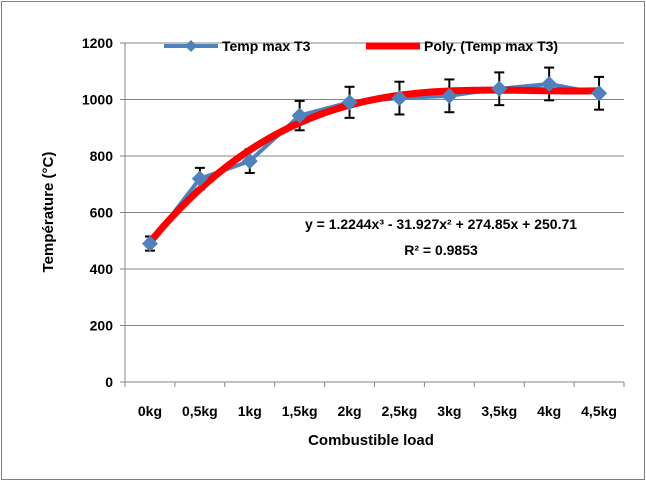 This screenshot has height=481, width=646. I want to click on x-tick-label: 1,5kg, so click(300, 411).